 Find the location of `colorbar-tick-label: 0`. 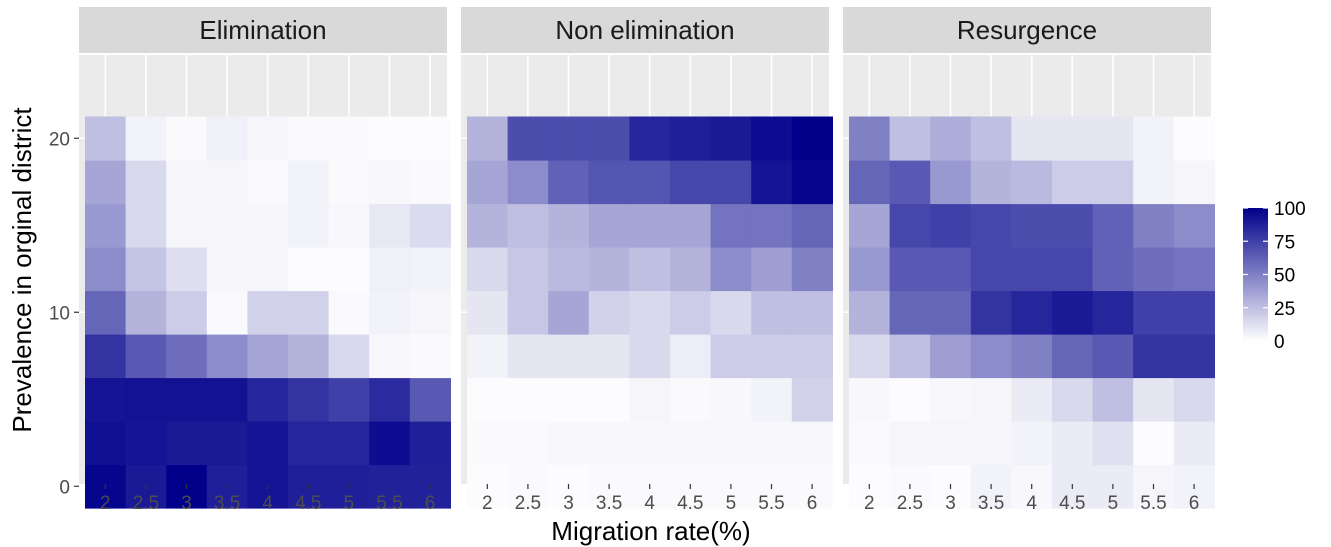

colorbar-tick-label: 0 is located at coordinates (1279, 342).